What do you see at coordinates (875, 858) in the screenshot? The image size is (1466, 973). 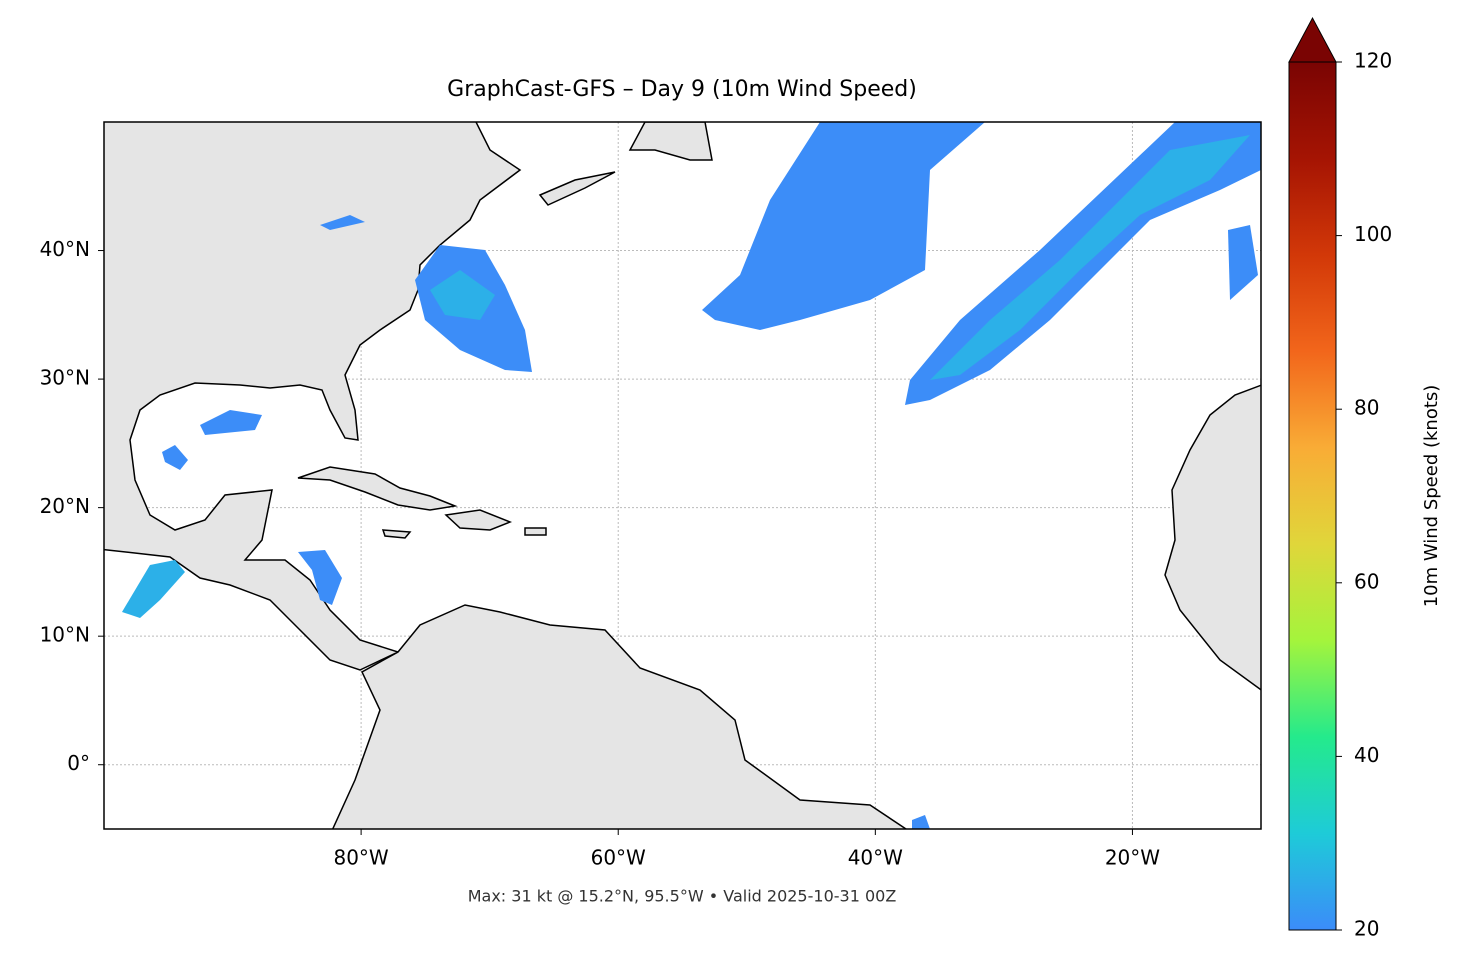 I see `x-tick-label: 40°W` at bounding box center [875, 858].